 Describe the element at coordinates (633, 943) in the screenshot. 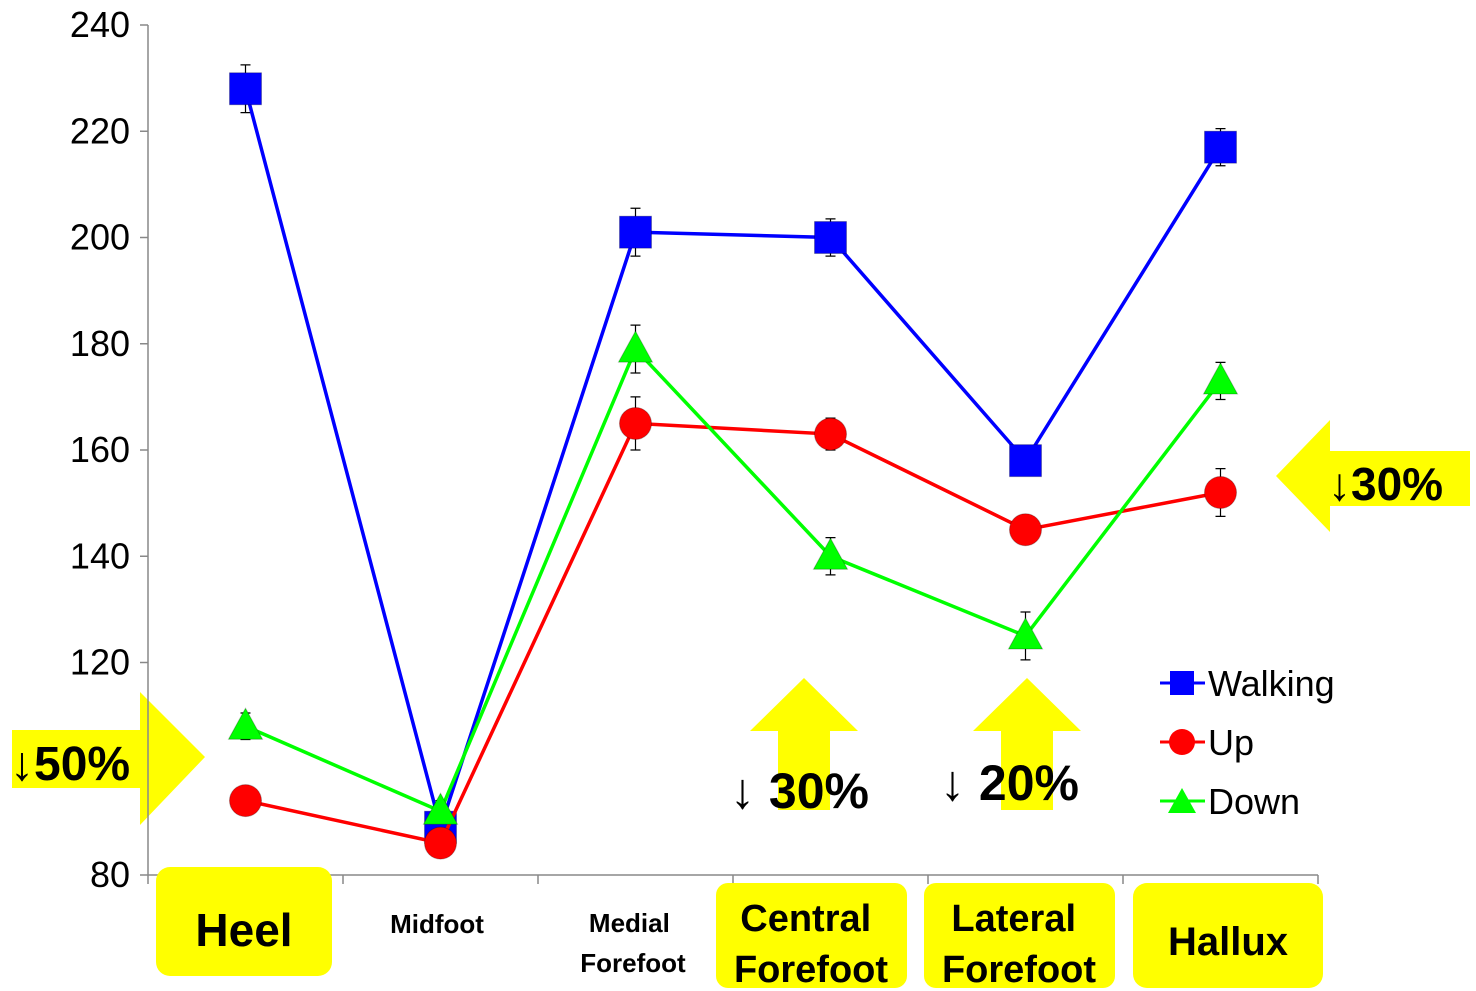

I see `category-label-medial-forefoot: Medial Forefoot` at that location.